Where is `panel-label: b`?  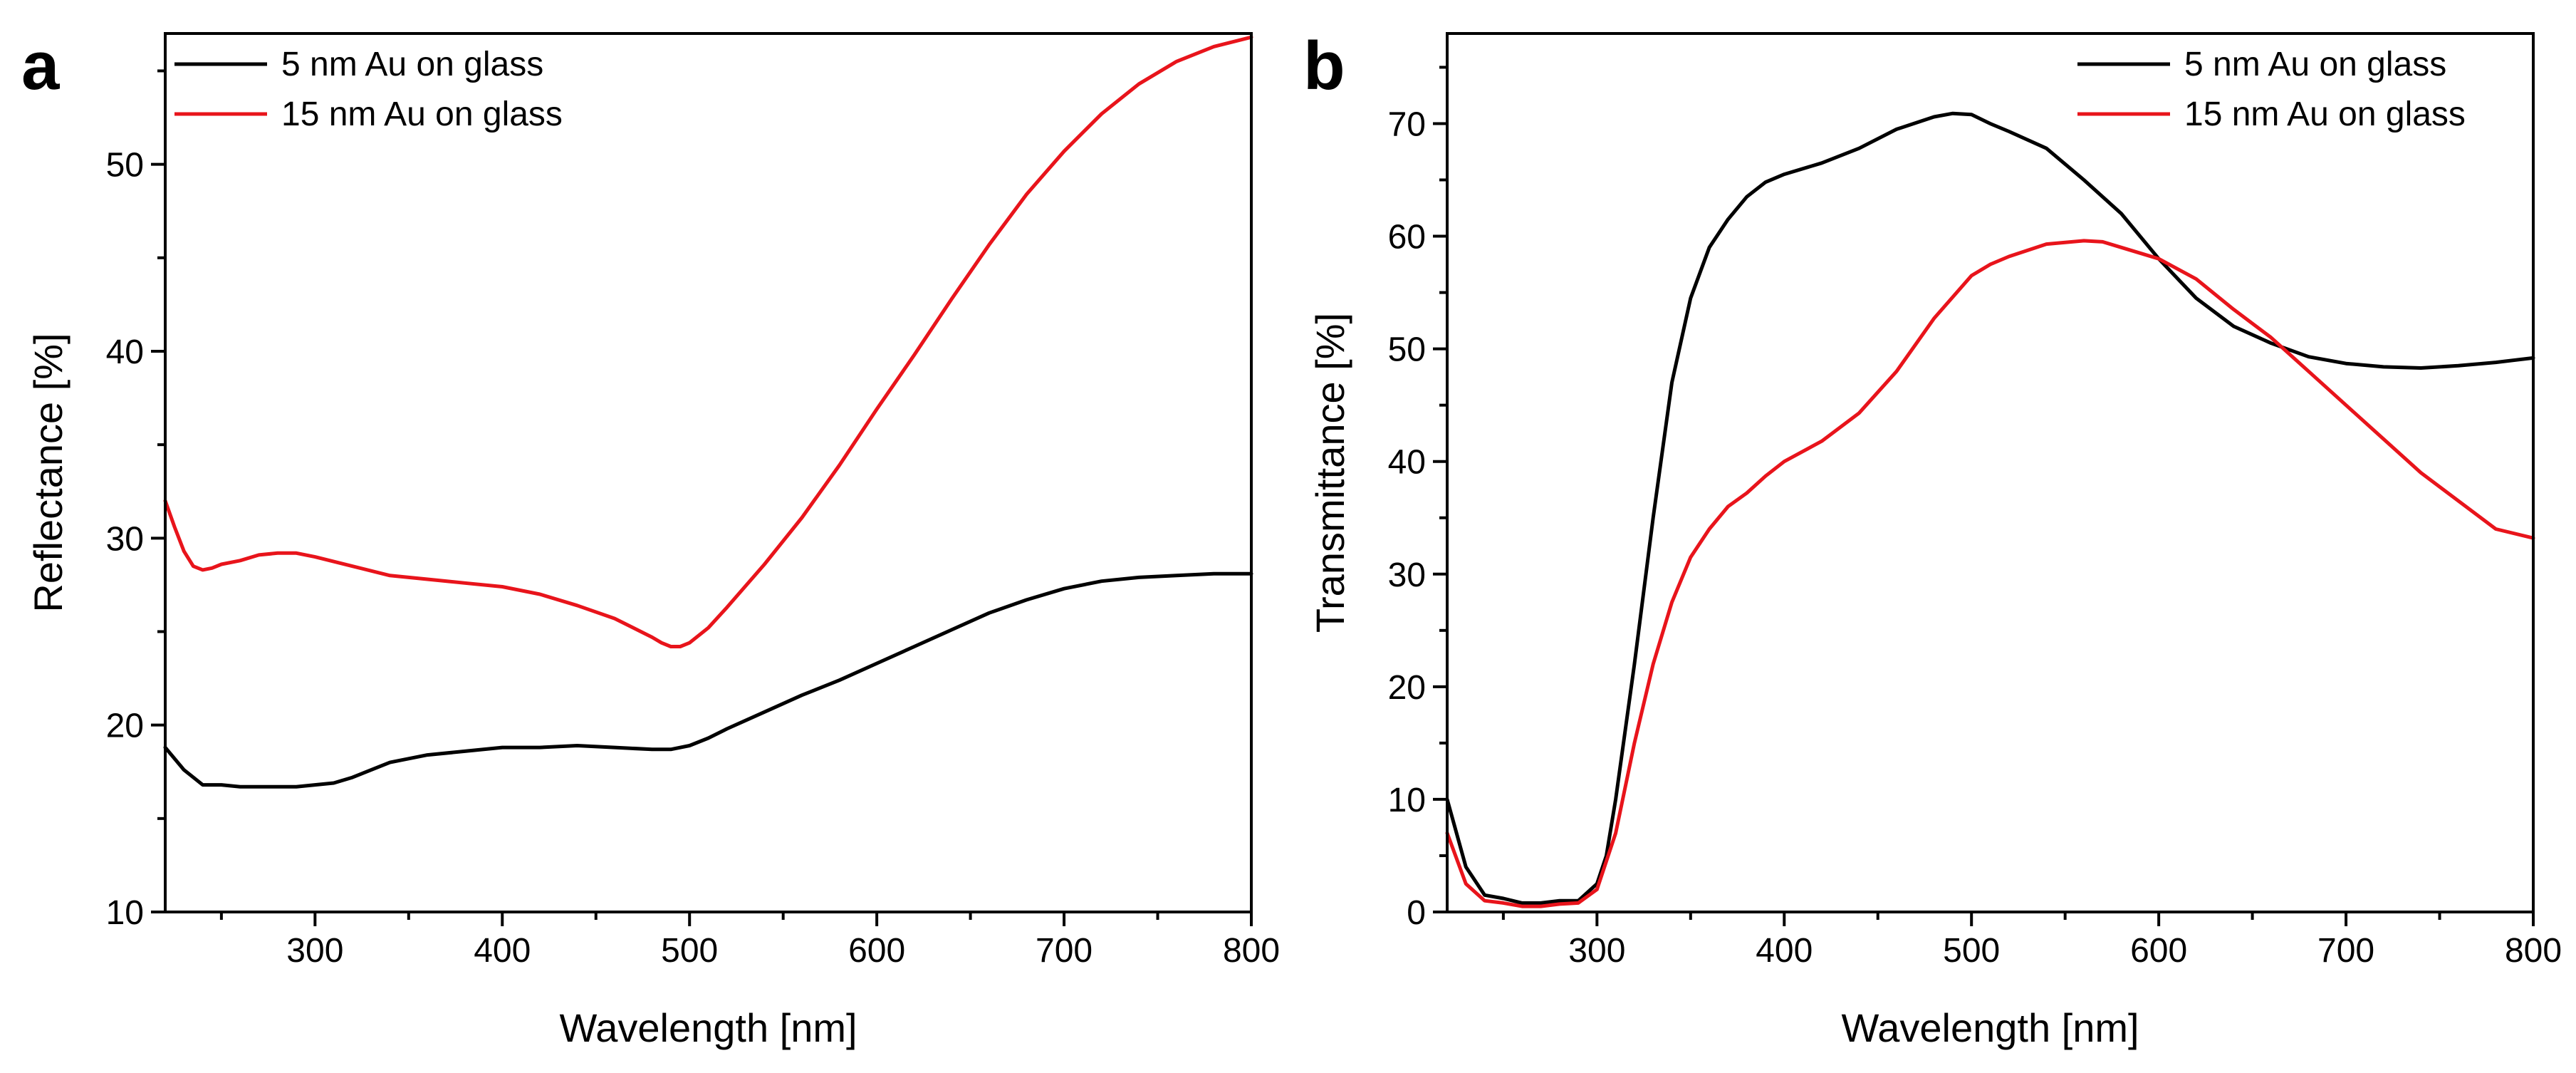 panel-label: b is located at coordinates (1324, 66).